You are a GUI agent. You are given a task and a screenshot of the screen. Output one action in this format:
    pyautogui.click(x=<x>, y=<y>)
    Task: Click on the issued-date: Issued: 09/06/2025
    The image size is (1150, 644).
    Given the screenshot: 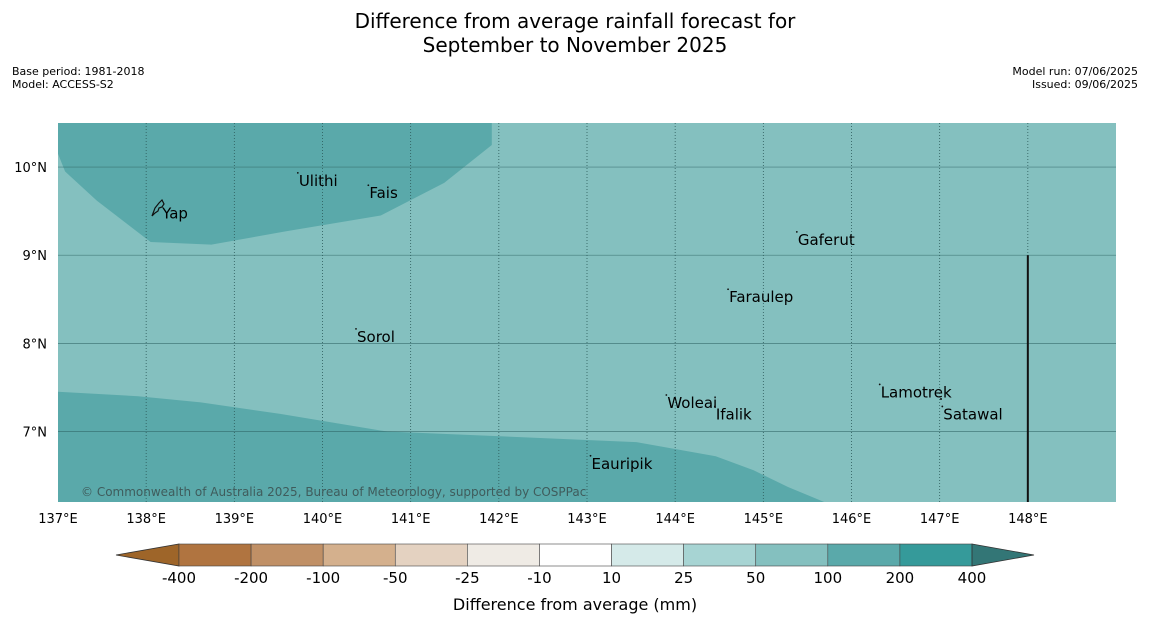 What is the action you would take?
    pyautogui.click(x=1084, y=84)
    